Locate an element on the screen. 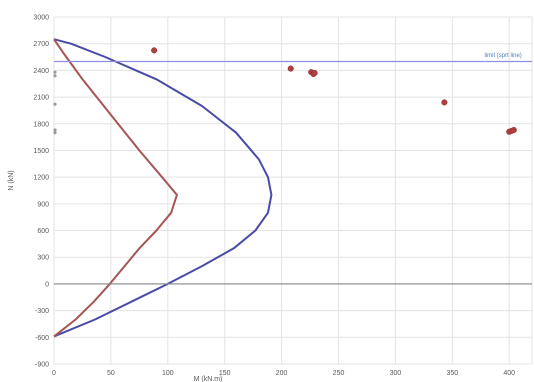  x-tick-label: 100 is located at coordinates (168, 373).